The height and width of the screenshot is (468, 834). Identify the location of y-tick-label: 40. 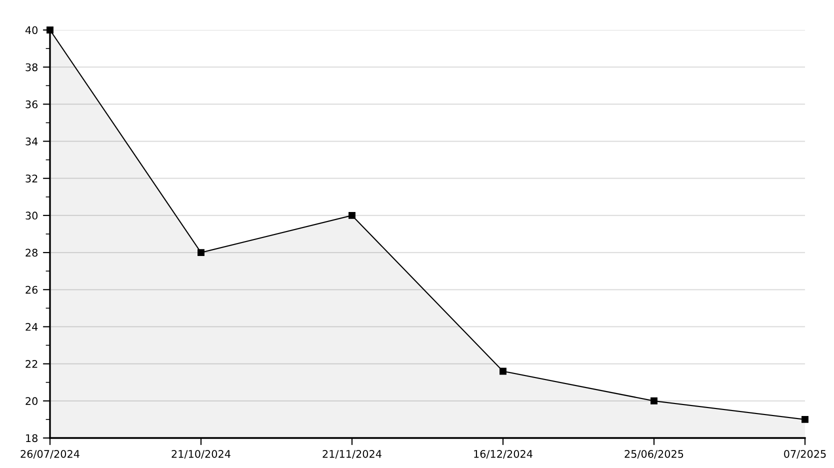
(31, 30).